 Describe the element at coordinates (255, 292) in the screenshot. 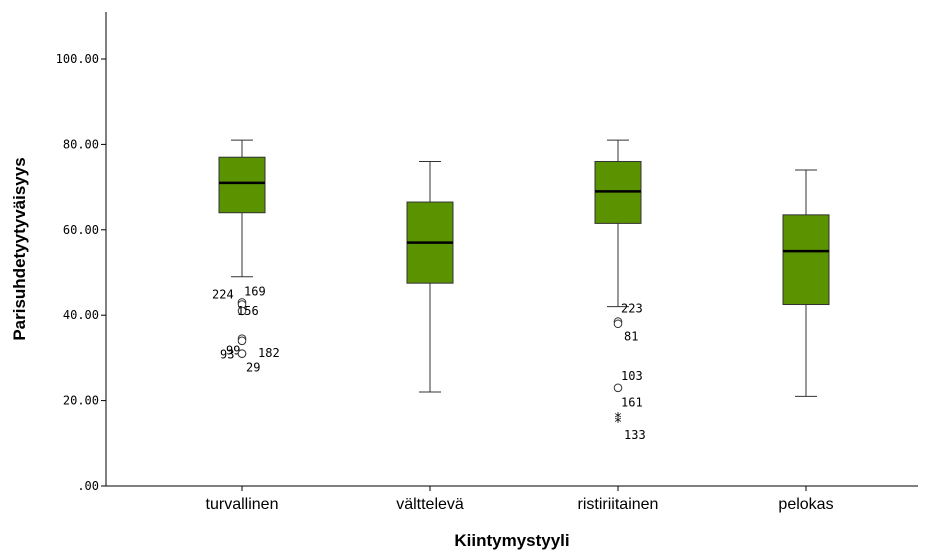

I see `outlier-label: 169` at that location.